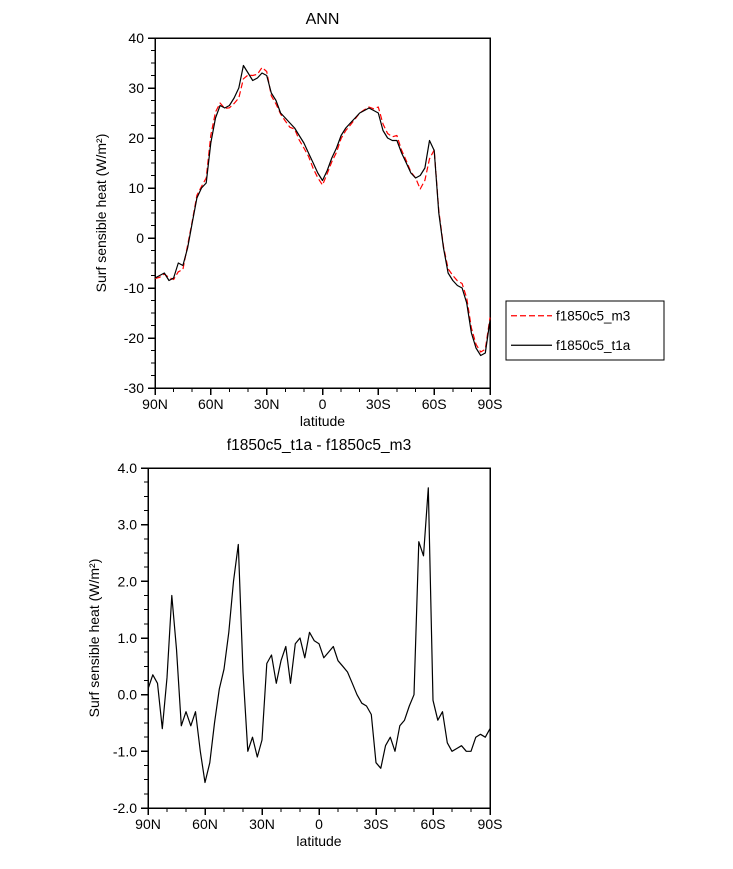  What do you see at coordinates (128, 468) in the screenshot?
I see `y-tick-label: 4.0` at bounding box center [128, 468].